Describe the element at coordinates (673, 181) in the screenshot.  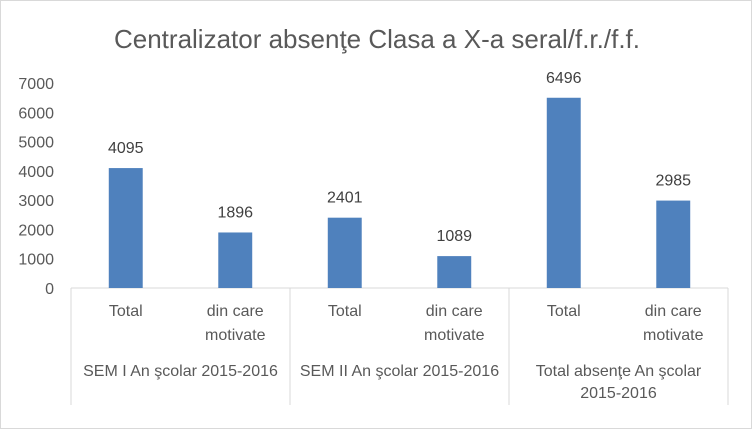
I see `data-label: 2985` at that location.